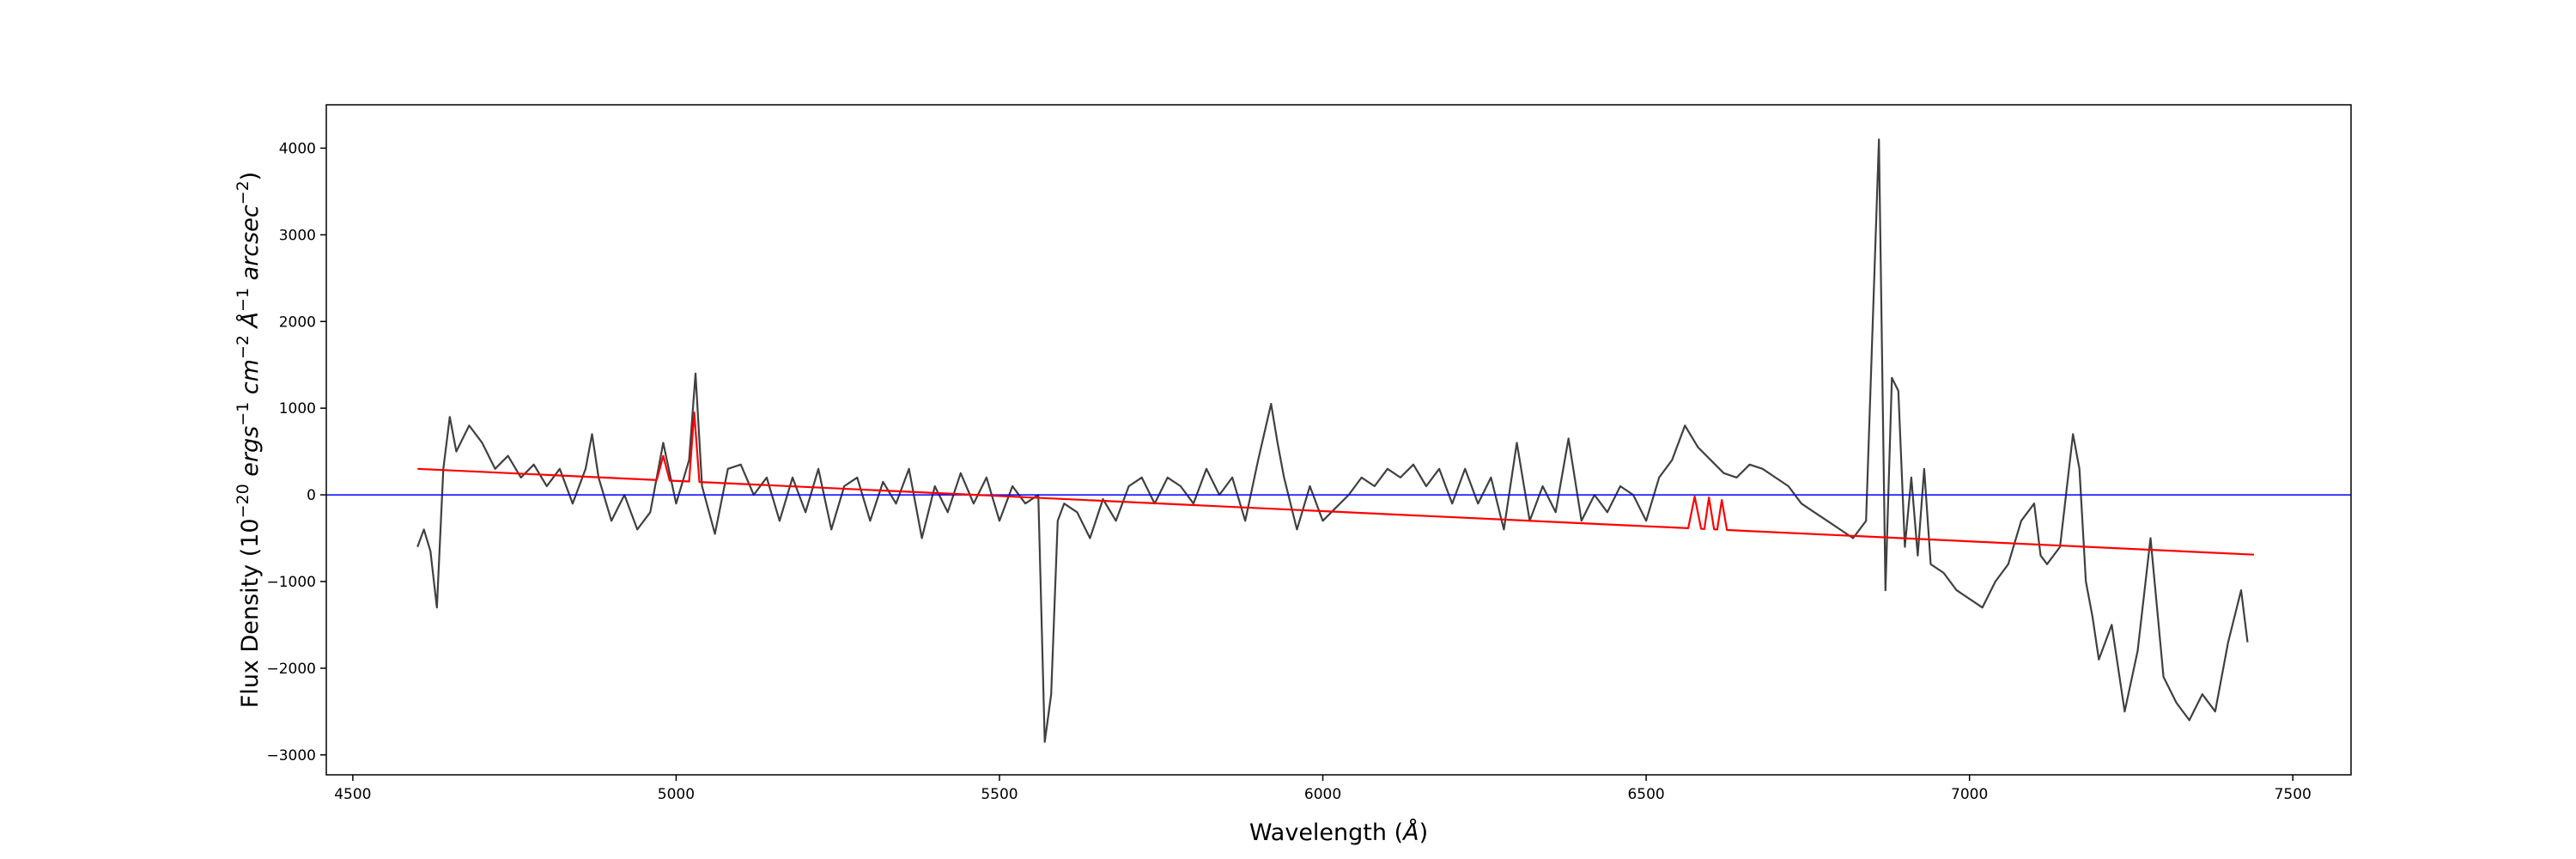 This screenshot has width=2576, height=859. I want to click on x-tick-label: 5500, so click(999, 794).